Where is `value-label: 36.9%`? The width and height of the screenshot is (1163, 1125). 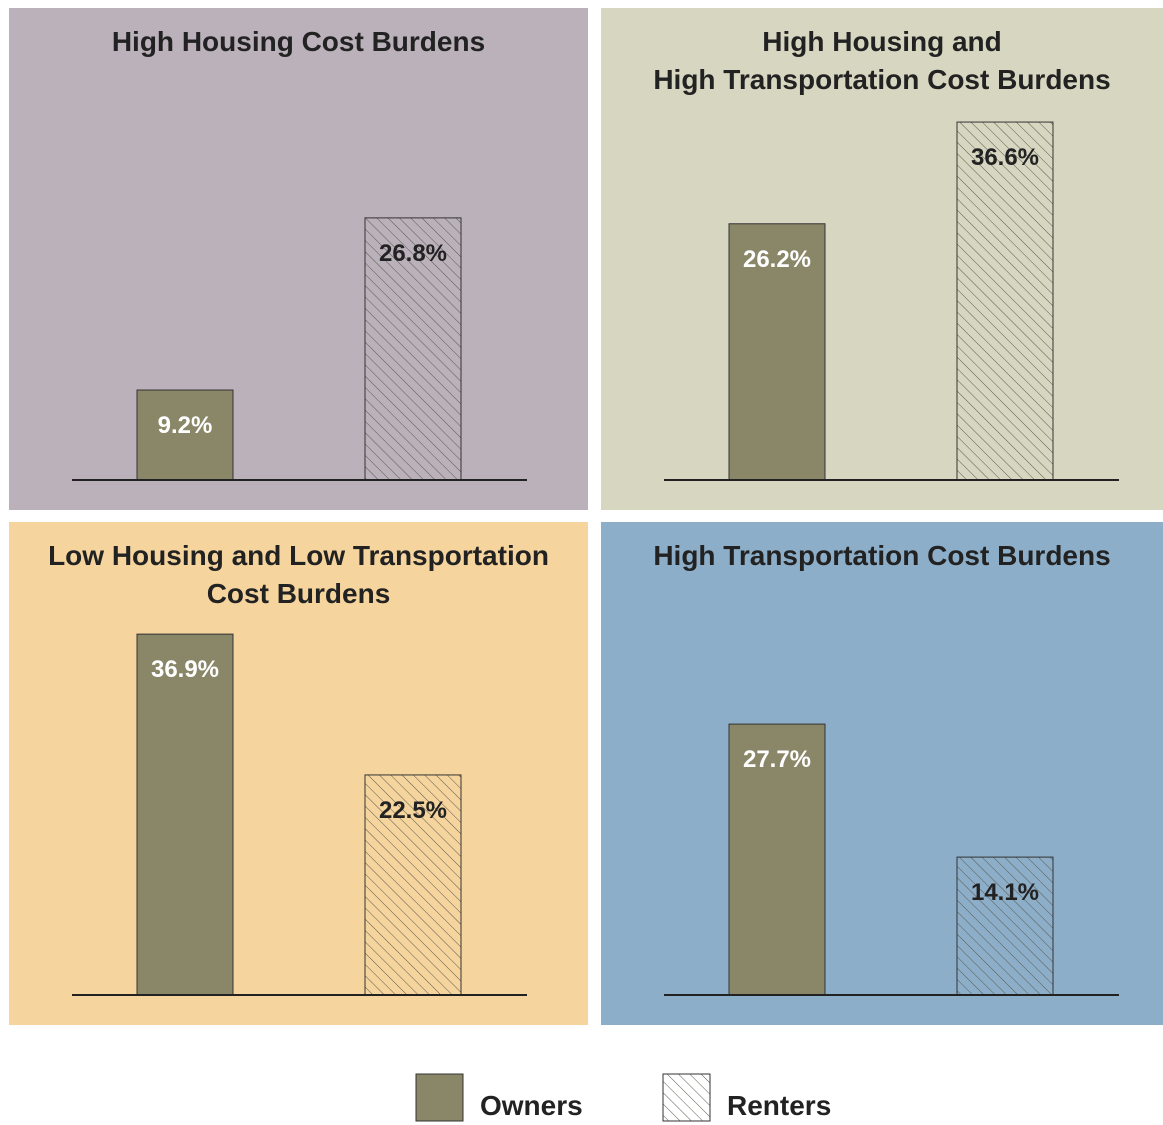 value-label: 36.9% is located at coordinates (185, 669).